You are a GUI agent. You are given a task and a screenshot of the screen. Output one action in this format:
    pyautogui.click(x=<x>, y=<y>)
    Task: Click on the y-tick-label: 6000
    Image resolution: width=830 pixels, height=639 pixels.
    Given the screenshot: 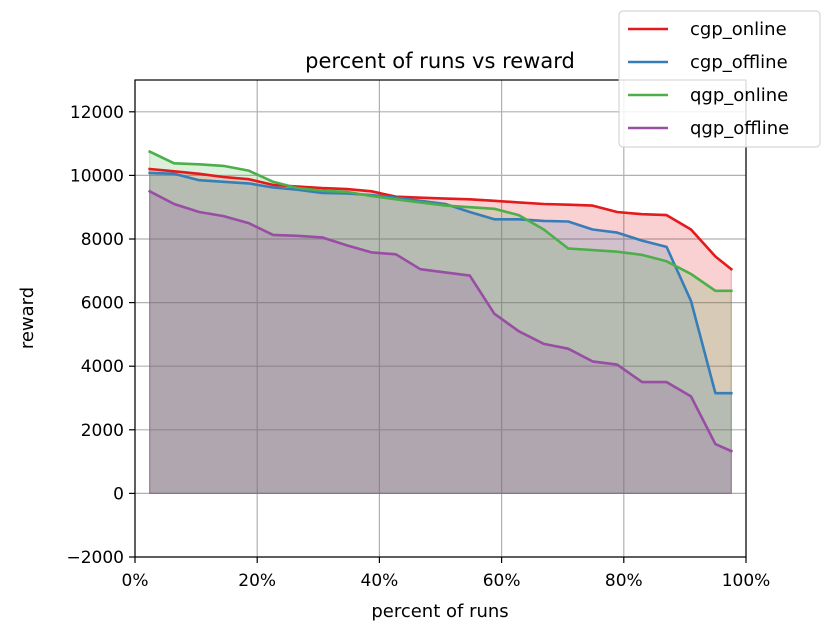 What is the action you would take?
    pyautogui.click(x=102, y=304)
    